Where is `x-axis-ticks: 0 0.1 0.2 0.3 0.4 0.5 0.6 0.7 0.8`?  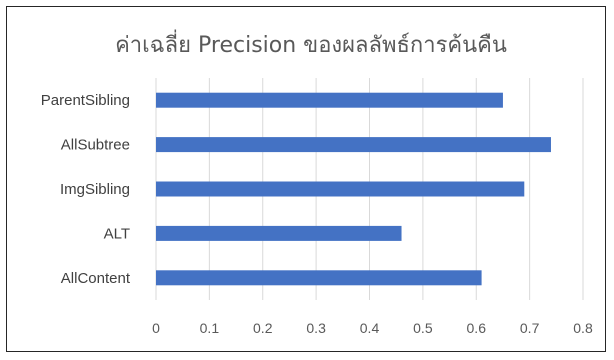 x-axis-ticks: 0 0.1 0.2 0.3 0.4 0.5 0.6 0.7 0.8 is located at coordinates (372, 328).